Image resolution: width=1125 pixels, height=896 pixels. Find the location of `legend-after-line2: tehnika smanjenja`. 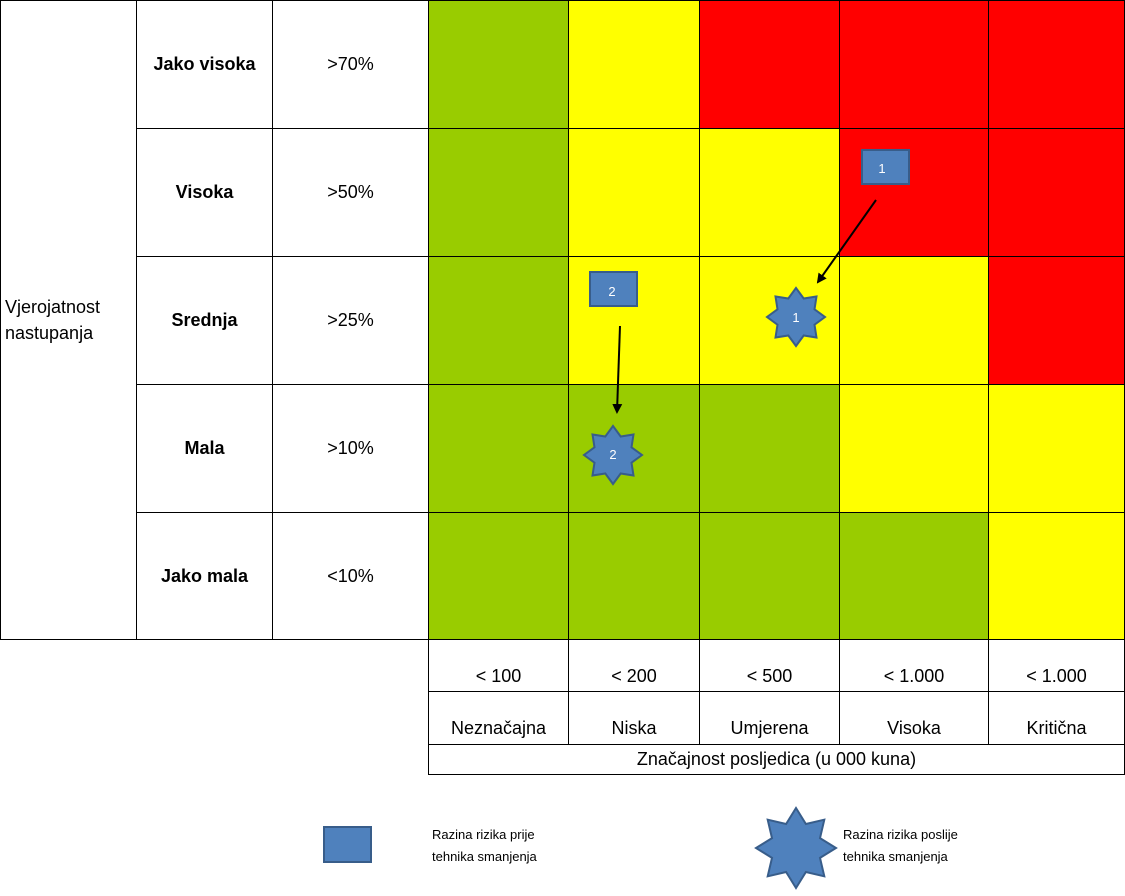

legend-after-line2: tehnika smanjenja is located at coordinates (895, 856).